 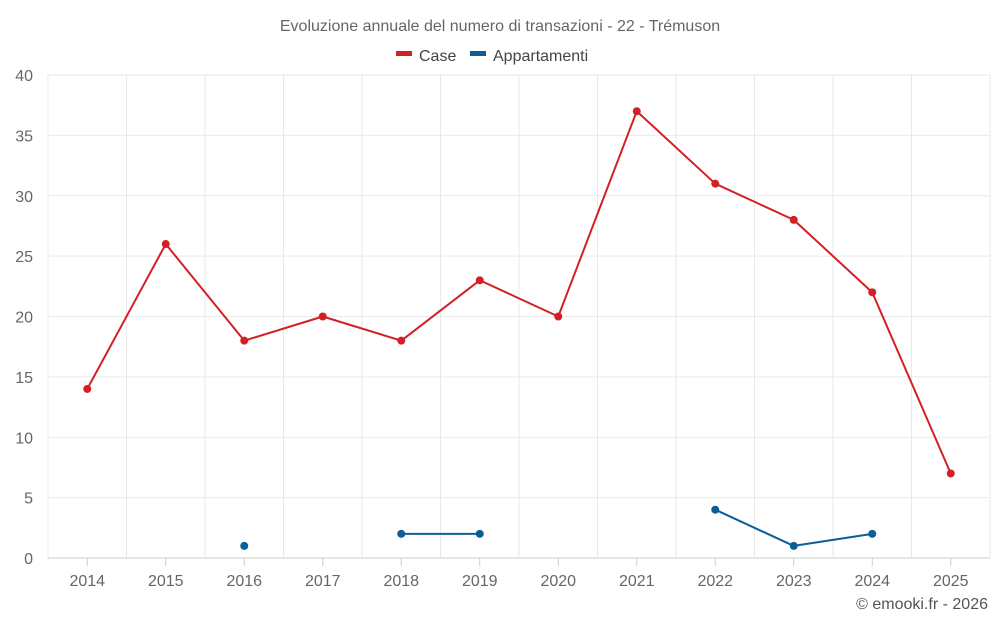 What do you see at coordinates (24, 197) in the screenshot?
I see `y-tick-label: 30` at bounding box center [24, 197].